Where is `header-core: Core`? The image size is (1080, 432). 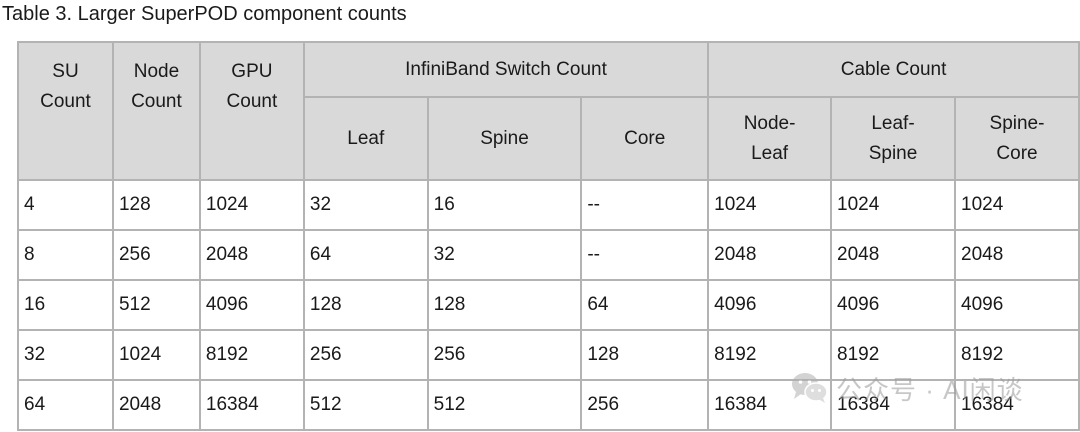 header-core: Core is located at coordinates (645, 138).